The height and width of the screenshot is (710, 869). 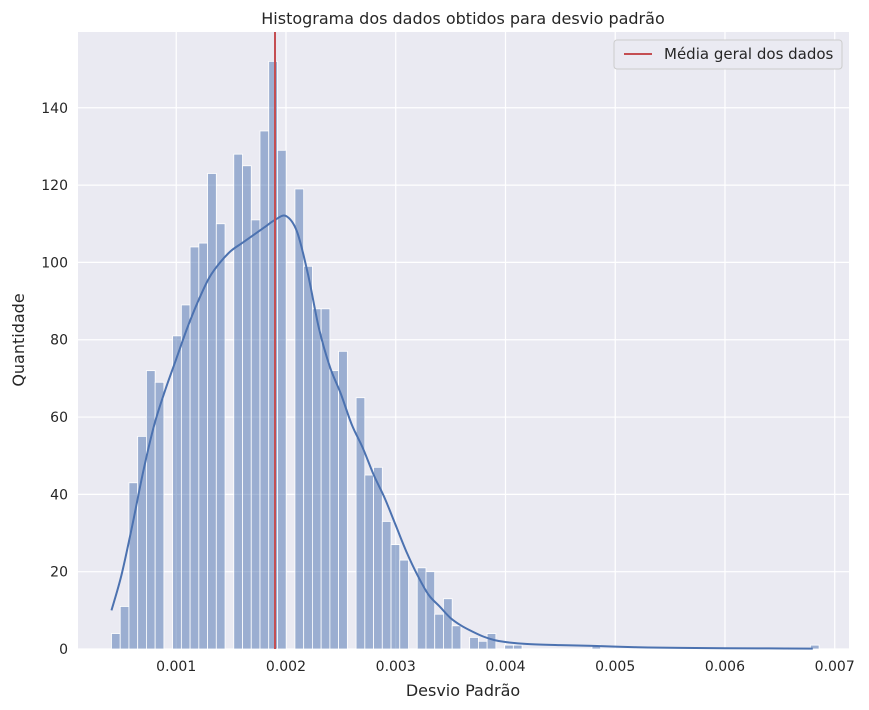 What do you see at coordinates (54, 109) in the screenshot?
I see `y-tick-label: 140` at bounding box center [54, 109].